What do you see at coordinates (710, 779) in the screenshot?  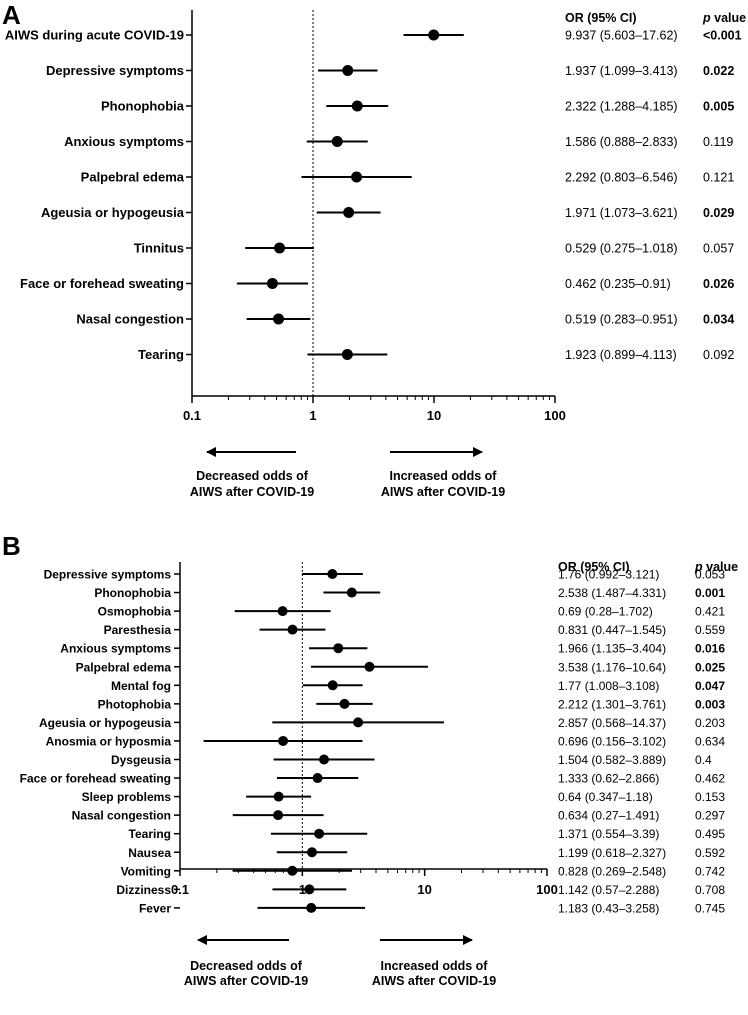 I see `p-value: 0.462` at bounding box center [710, 779].